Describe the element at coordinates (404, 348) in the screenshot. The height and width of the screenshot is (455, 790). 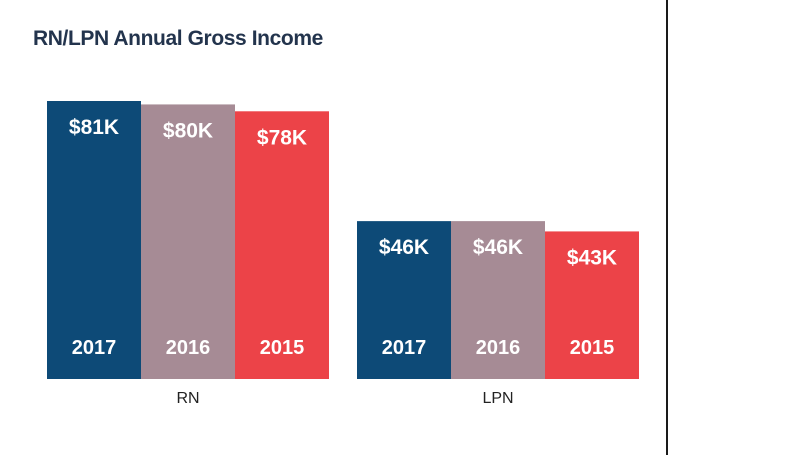
I see `bar-year-label-lpn-2017: 2017` at that location.